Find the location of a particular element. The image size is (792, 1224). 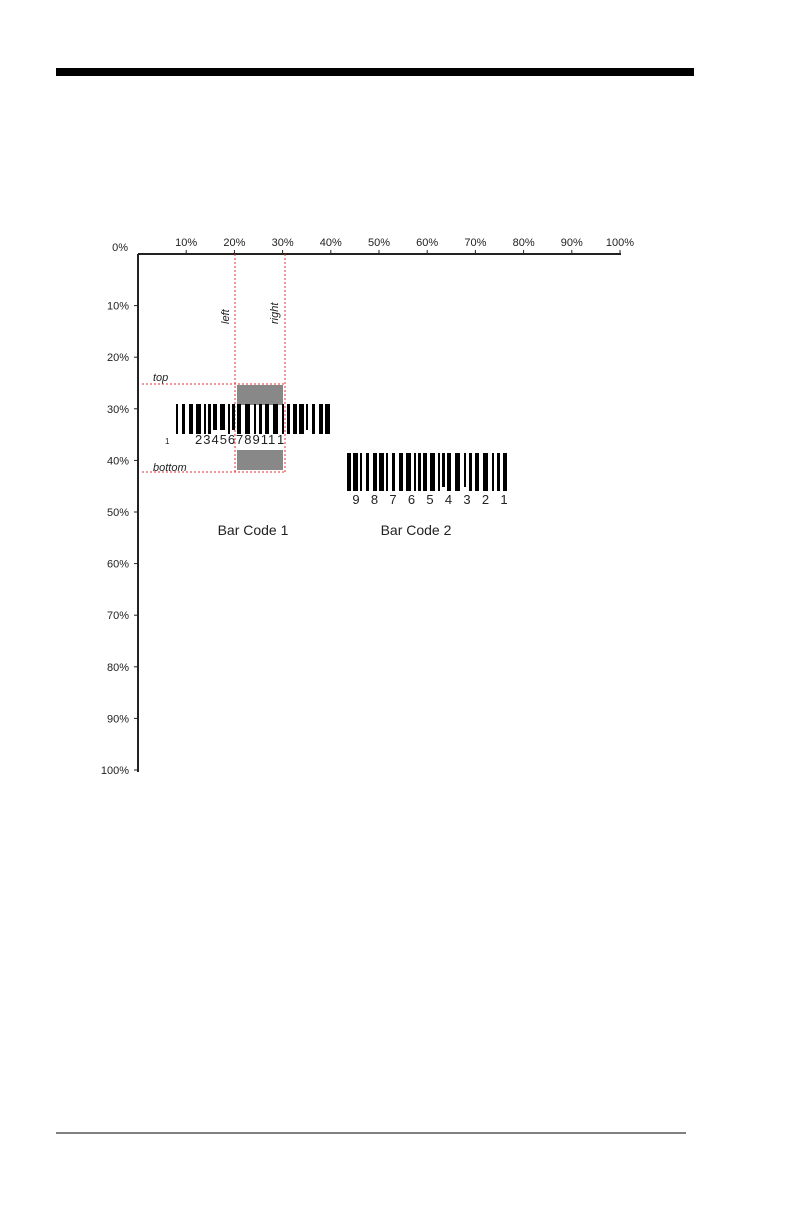

y-label: 20% is located at coordinates (118, 358).